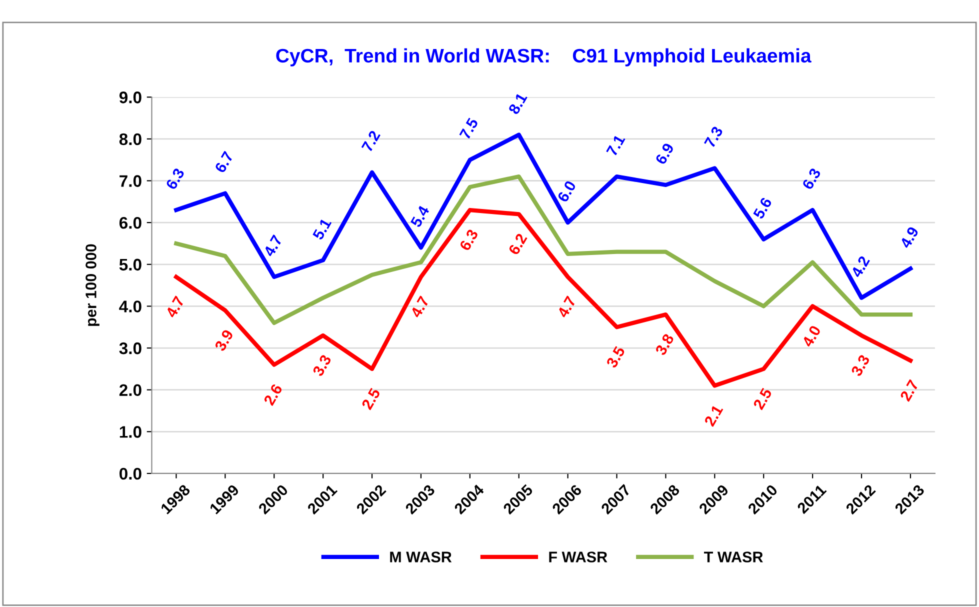 This screenshot has width=979, height=607. Describe the element at coordinates (860, 266) in the screenshot. I see `data-label: 4.2` at that location.